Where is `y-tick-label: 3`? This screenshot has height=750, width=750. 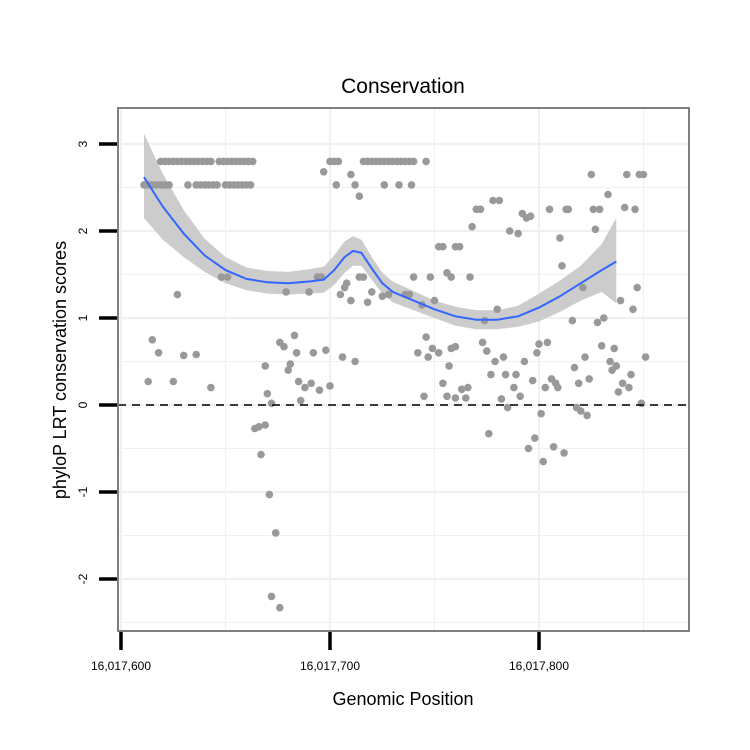 y-tick-label: 3 is located at coordinates (83, 143).